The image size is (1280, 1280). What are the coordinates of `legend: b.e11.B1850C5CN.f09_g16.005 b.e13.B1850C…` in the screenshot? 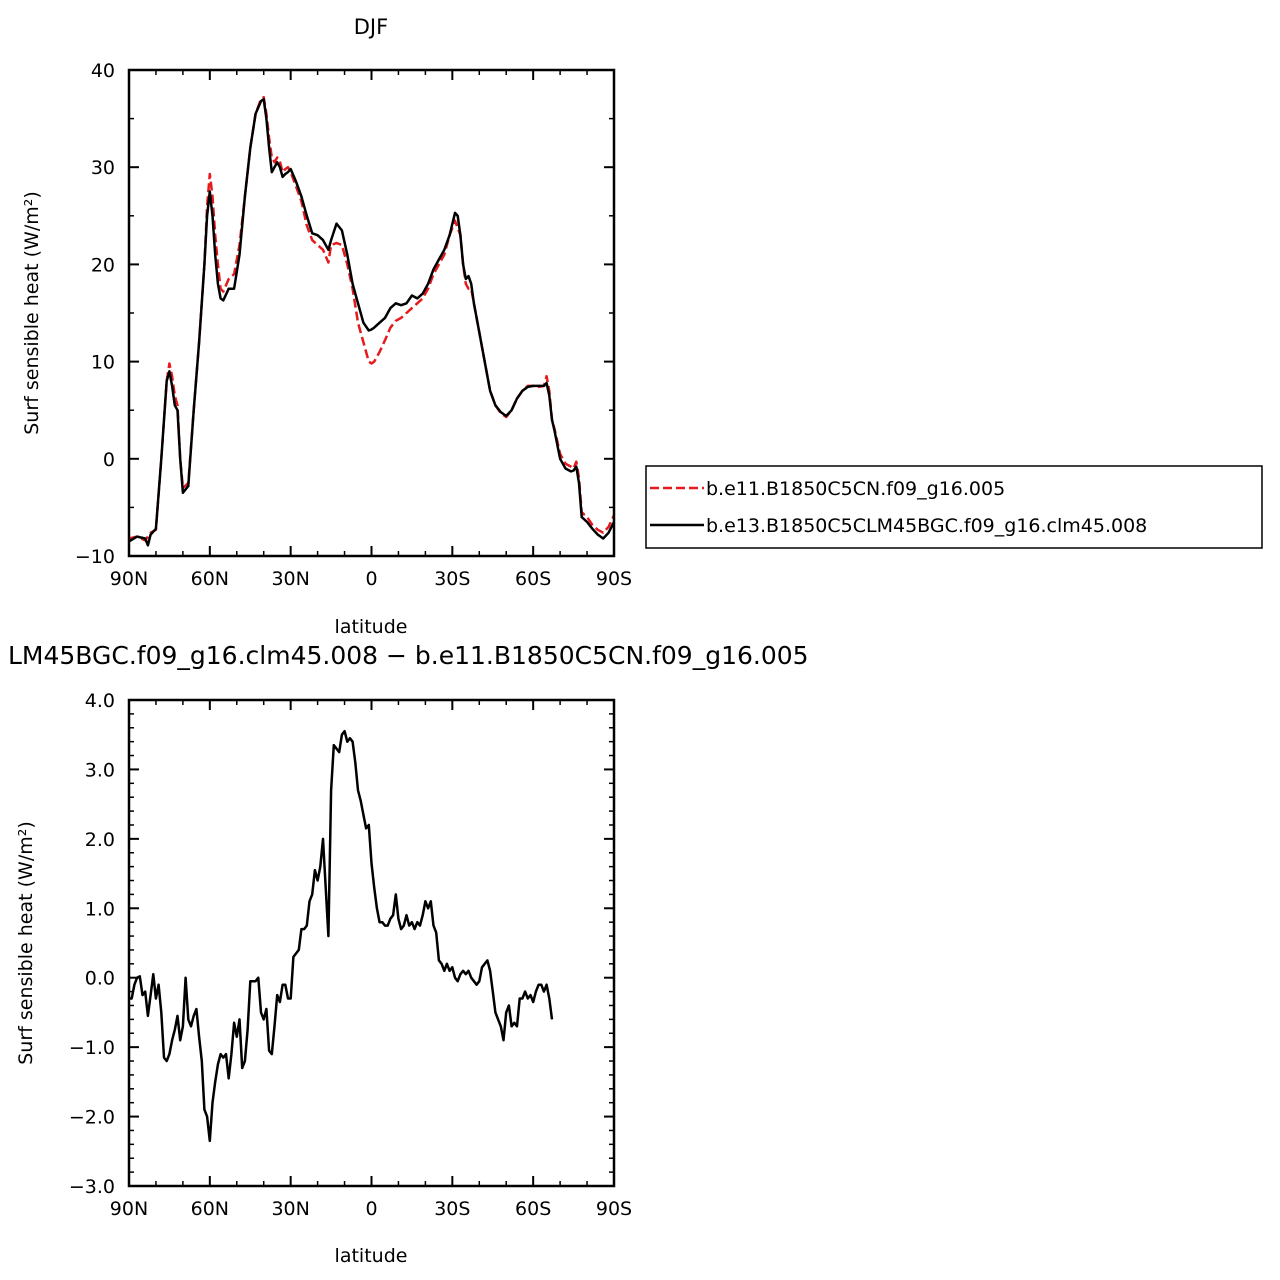 It's located at (954, 507).